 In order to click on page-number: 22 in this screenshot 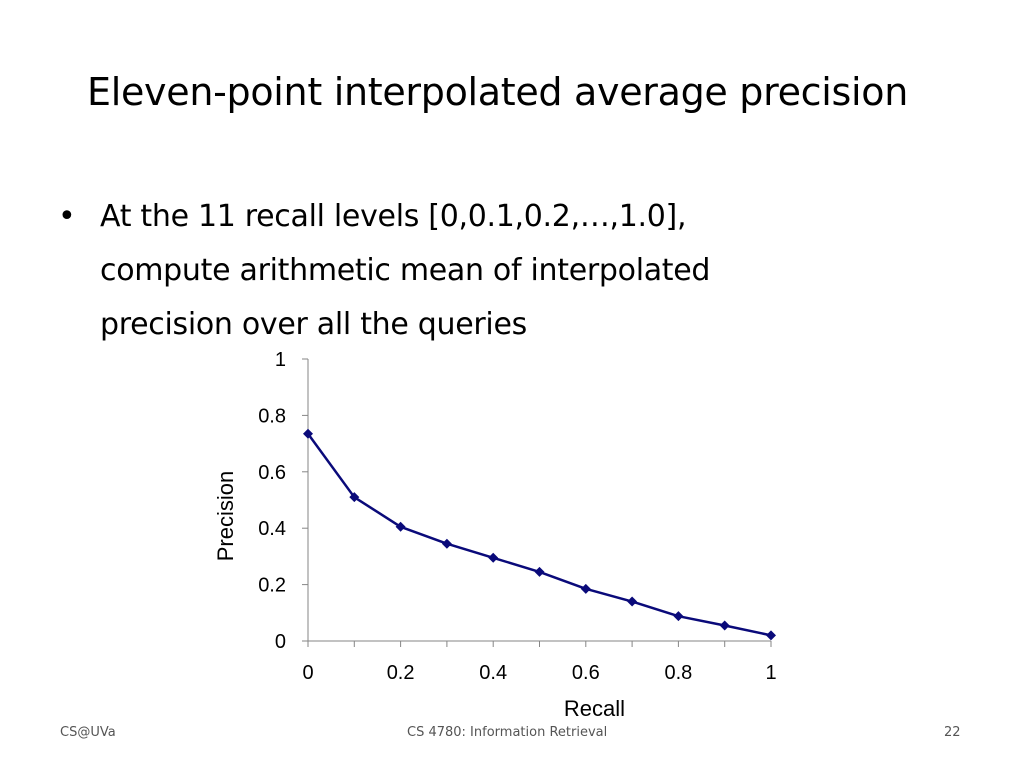, I will do `click(952, 732)`.